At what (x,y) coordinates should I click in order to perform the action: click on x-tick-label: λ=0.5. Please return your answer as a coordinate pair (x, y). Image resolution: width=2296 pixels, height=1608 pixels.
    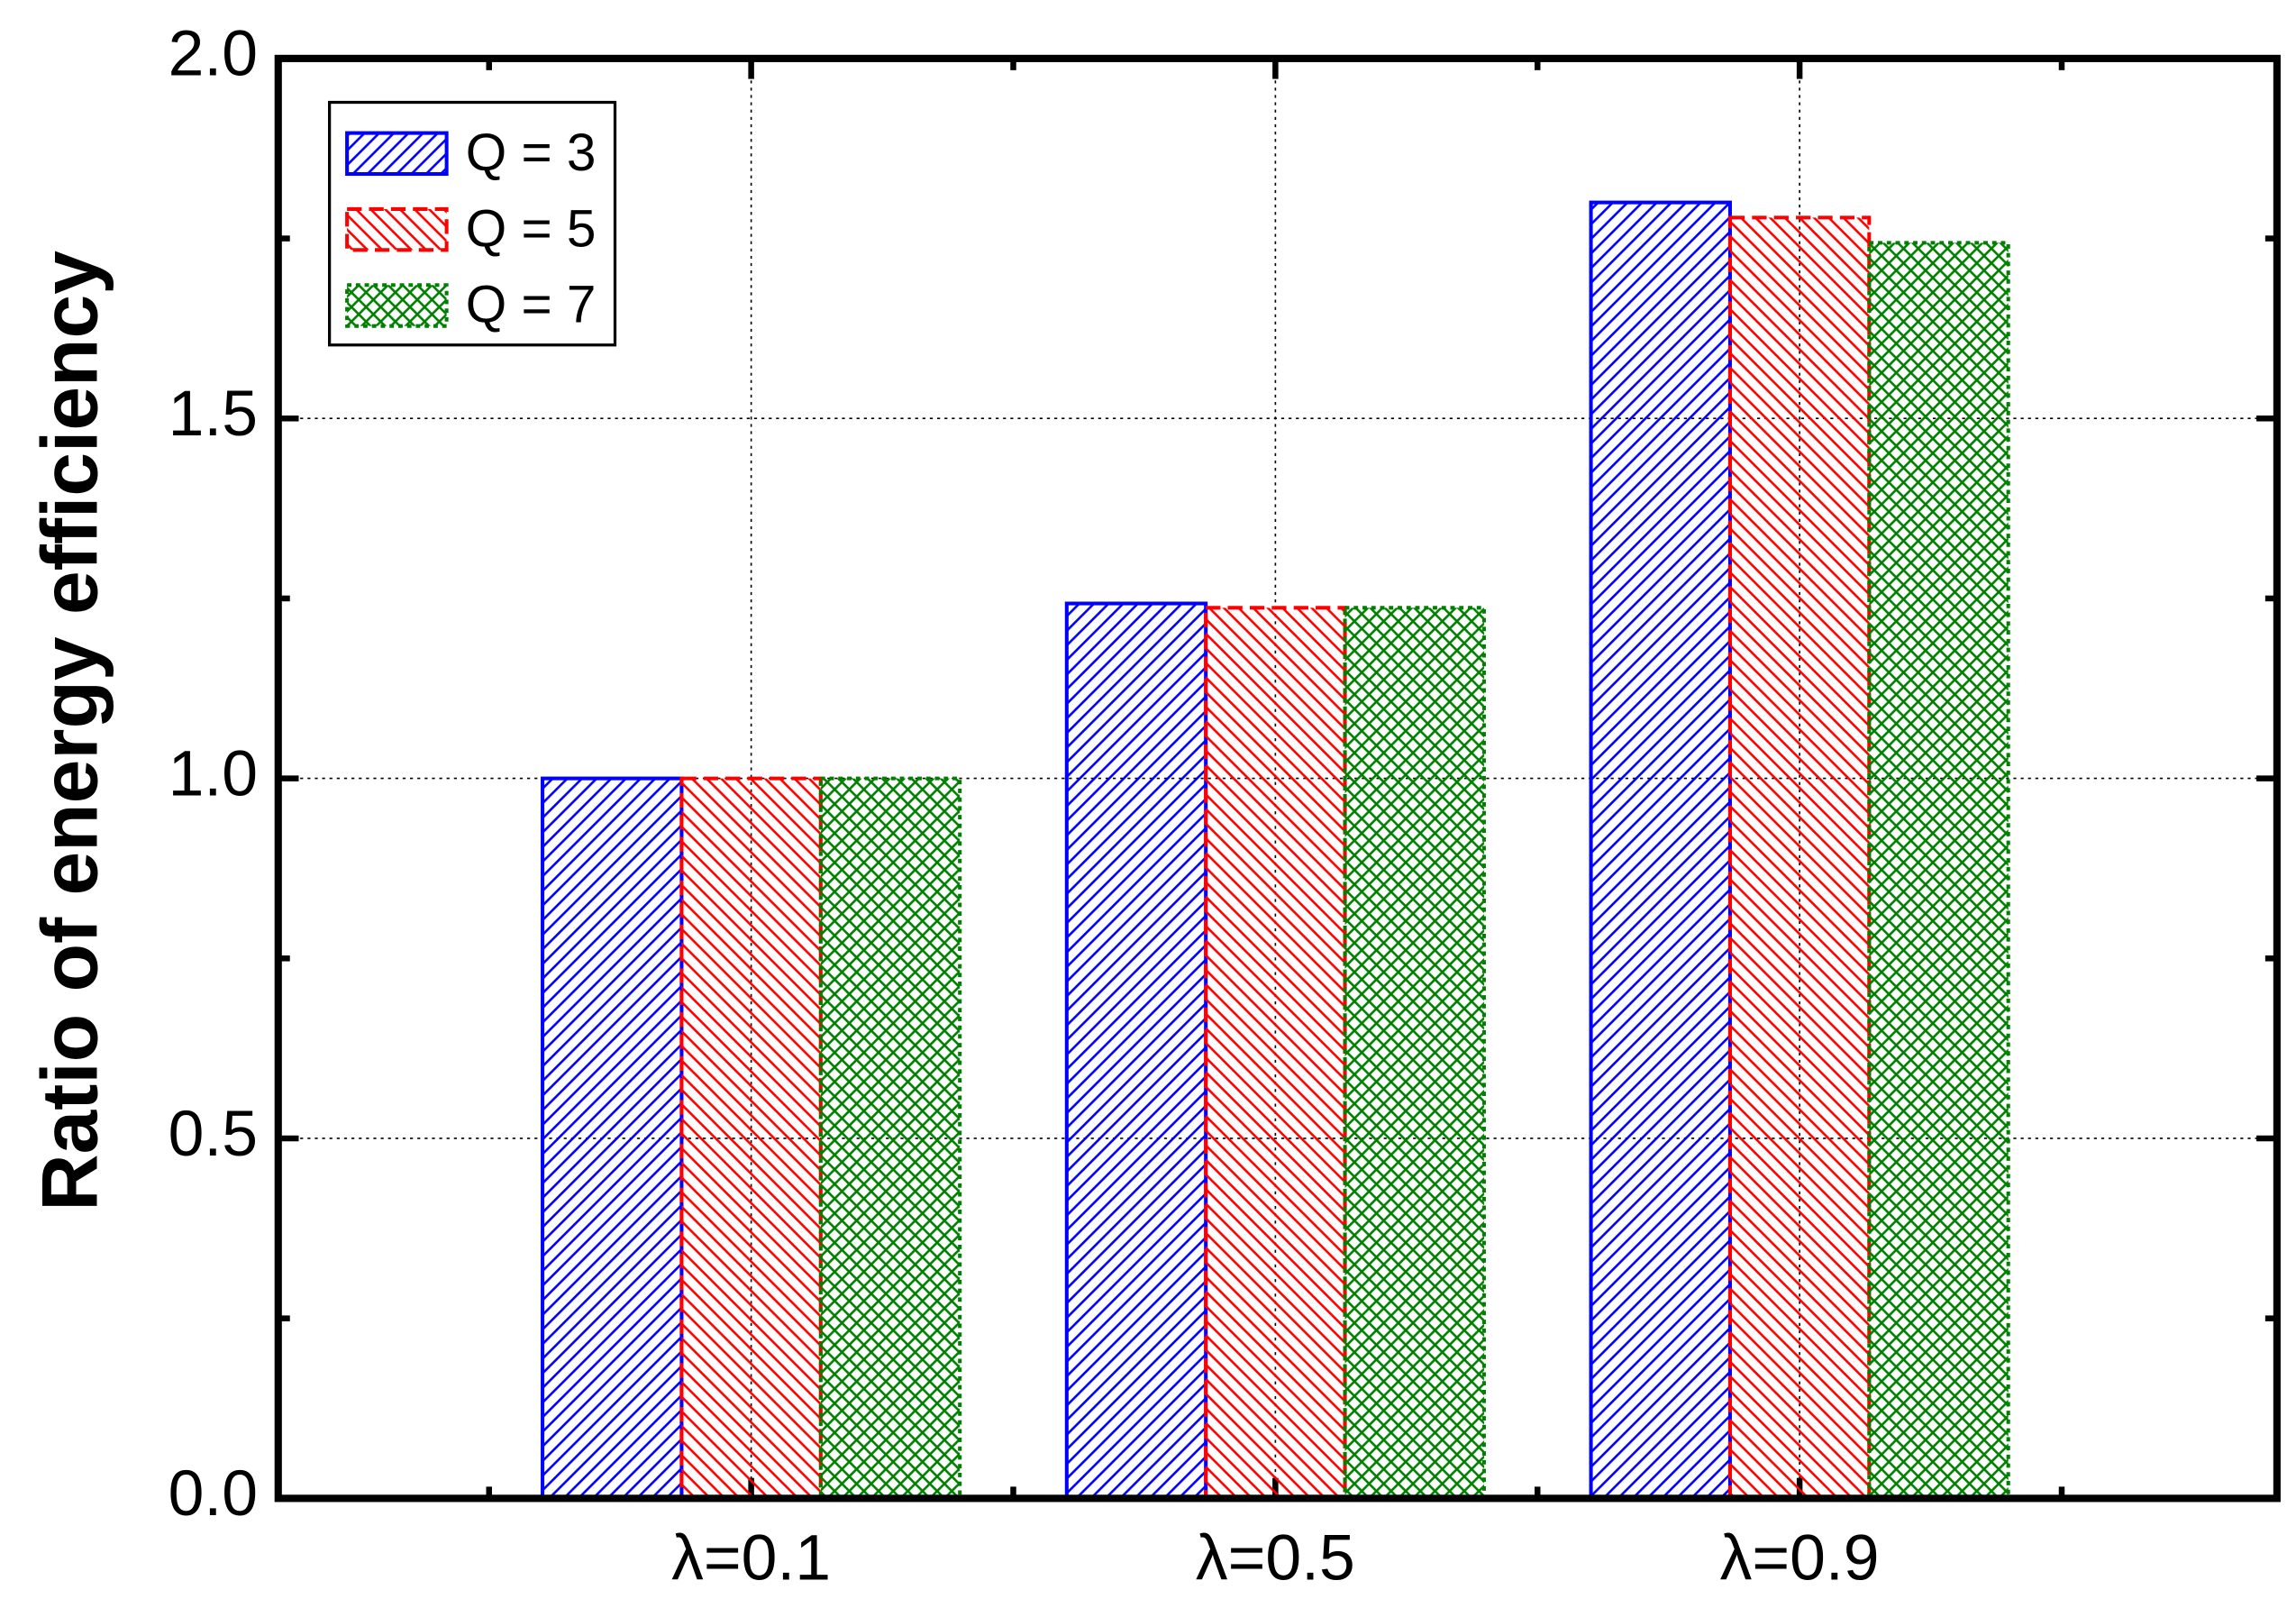
    Looking at the image, I should click on (1276, 1558).